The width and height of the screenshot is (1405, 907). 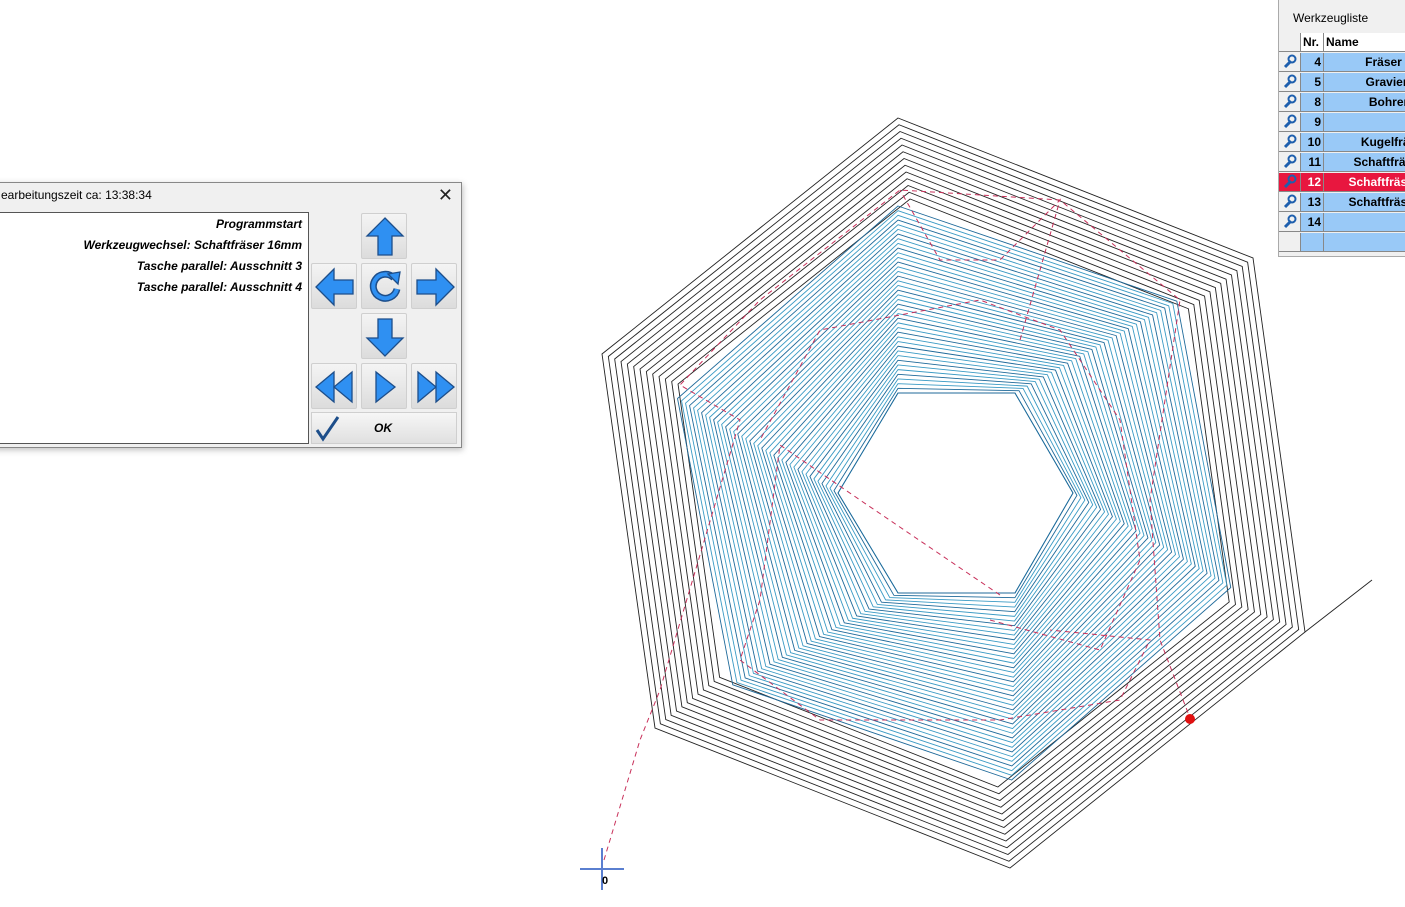 What do you see at coordinates (219, 266) in the screenshot?
I see `step-item: Tasche parallel: Ausschnitt 3` at bounding box center [219, 266].